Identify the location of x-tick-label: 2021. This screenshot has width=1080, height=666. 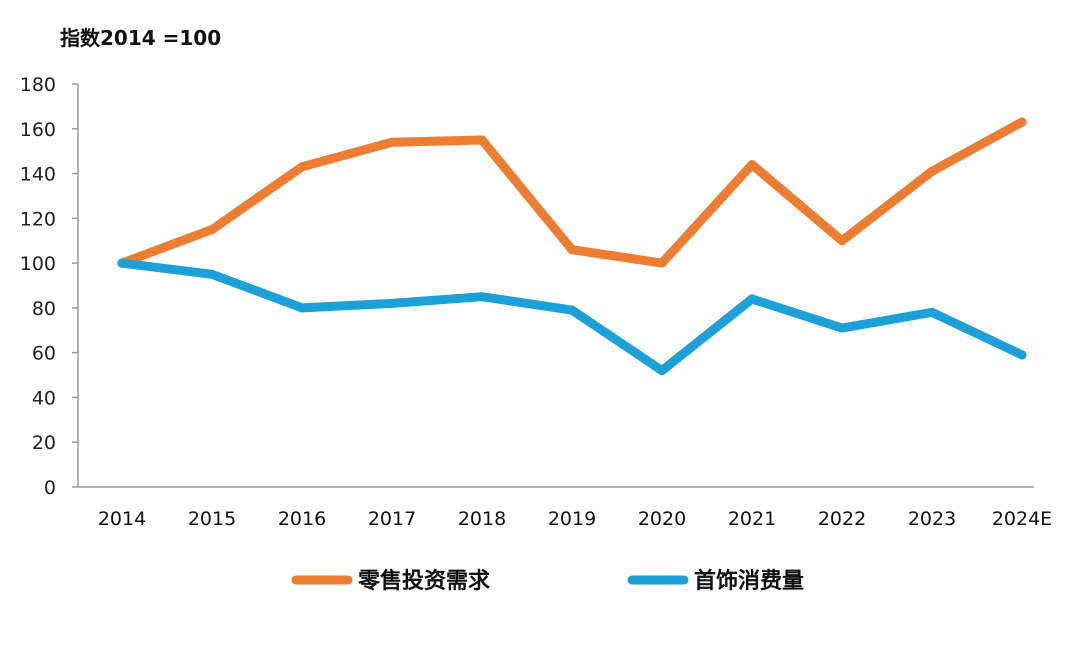
(752, 519).